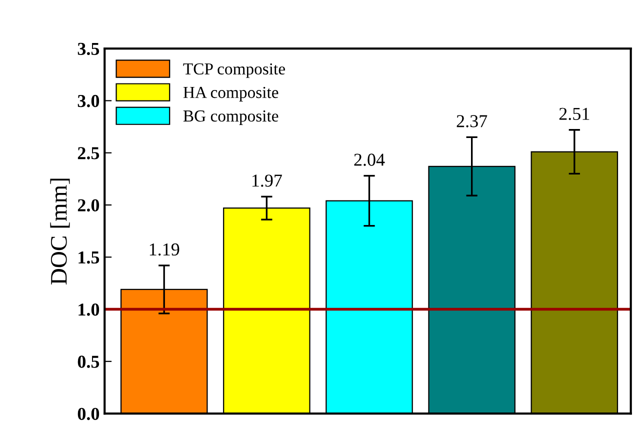 The height and width of the screenshot is (422, 634). Describe the element at coordinates (89, 414) in the screenshot. I see `y-tick-label: 0.0` at that location.